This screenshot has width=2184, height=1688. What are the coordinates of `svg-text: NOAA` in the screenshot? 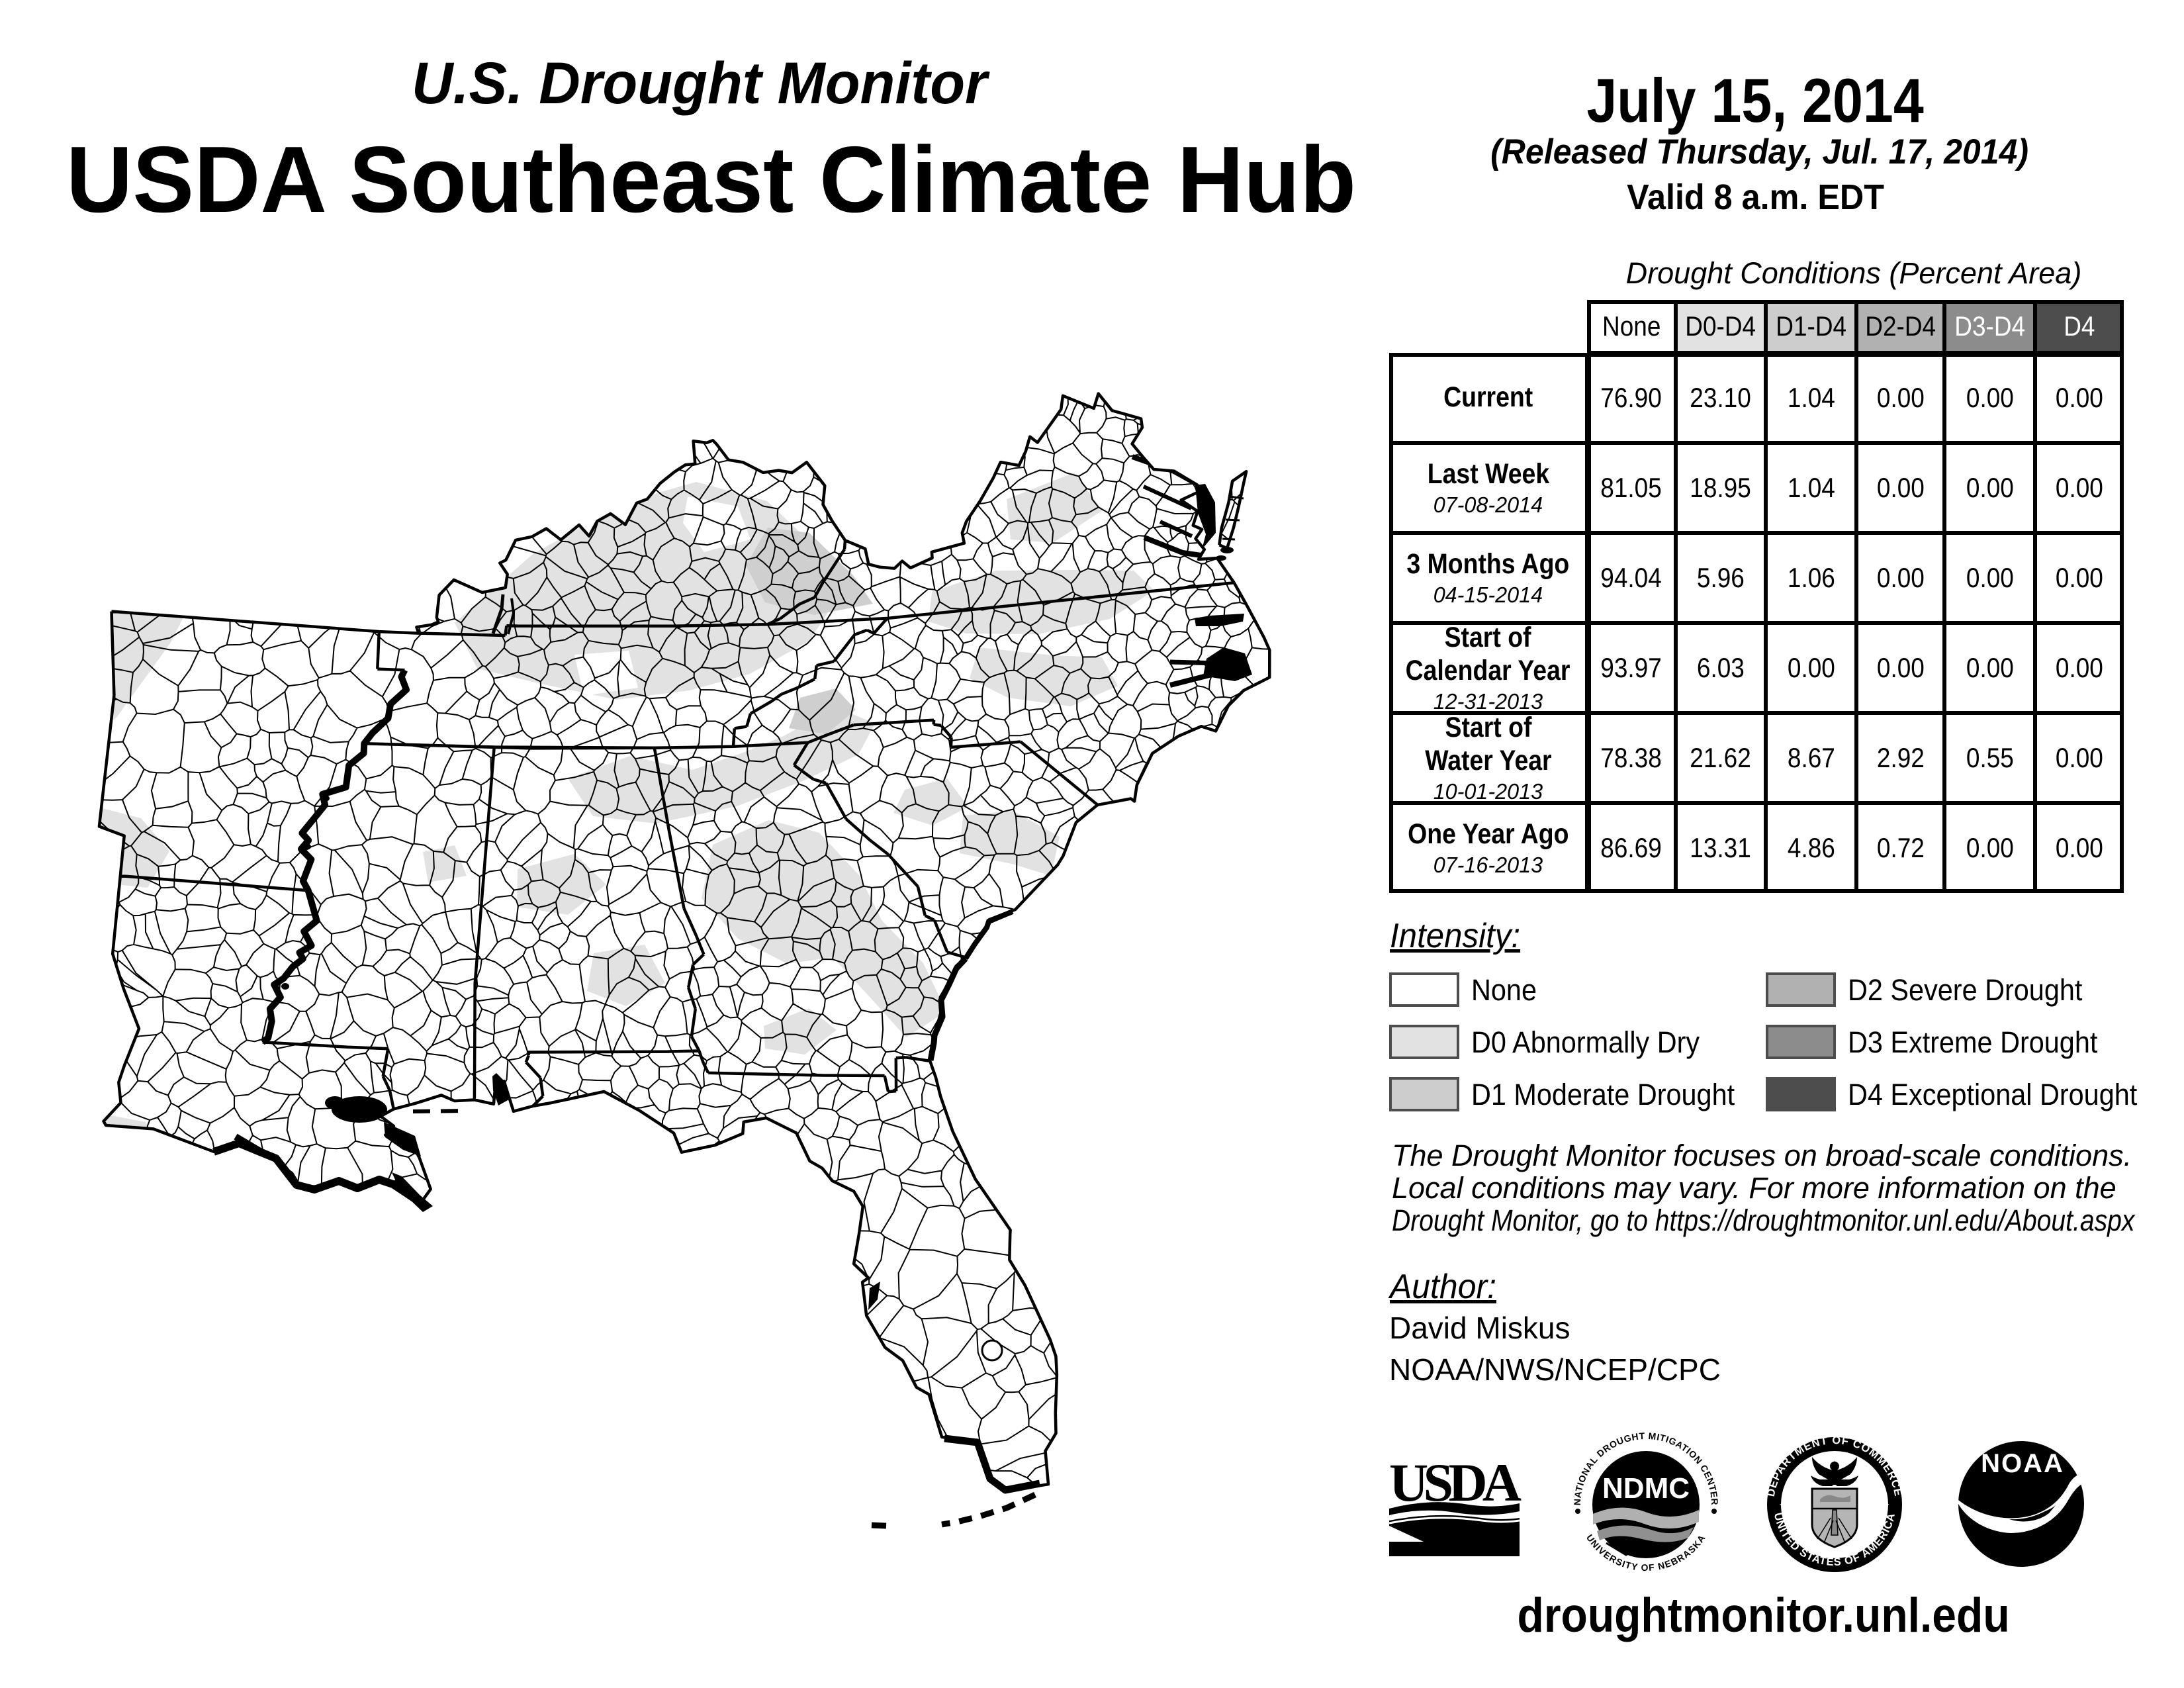 It's located at (2022, 1463).